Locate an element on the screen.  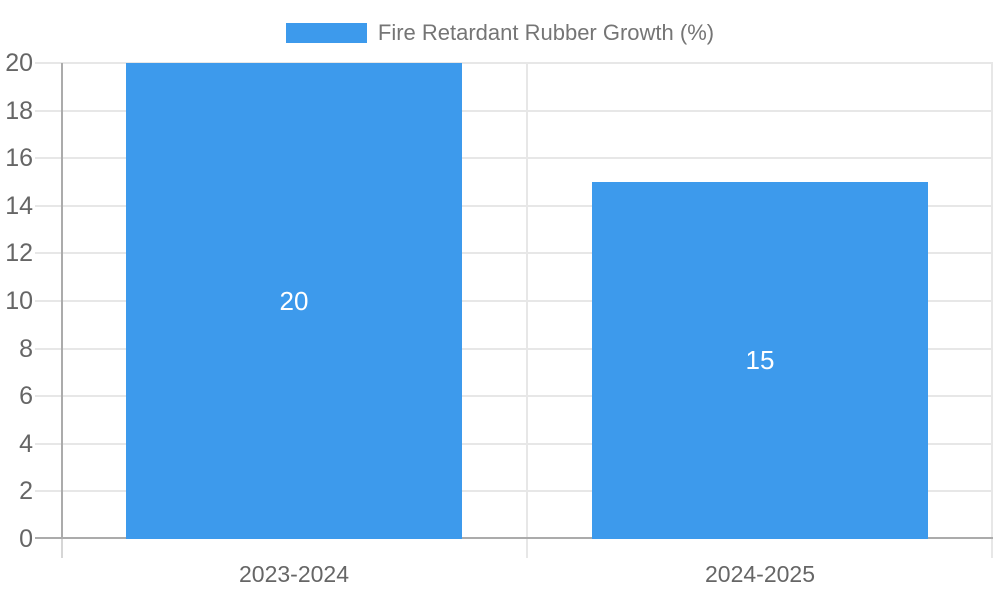
y-axis-bottom-tick is located at coordinates (62, 548).